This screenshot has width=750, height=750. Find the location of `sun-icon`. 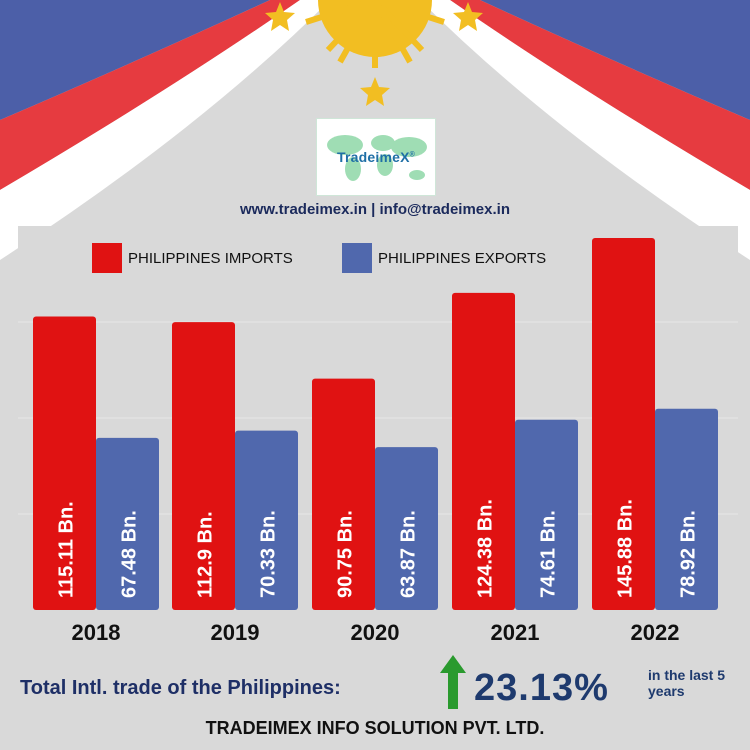

sun-icon is located at coordinates (375, 34).